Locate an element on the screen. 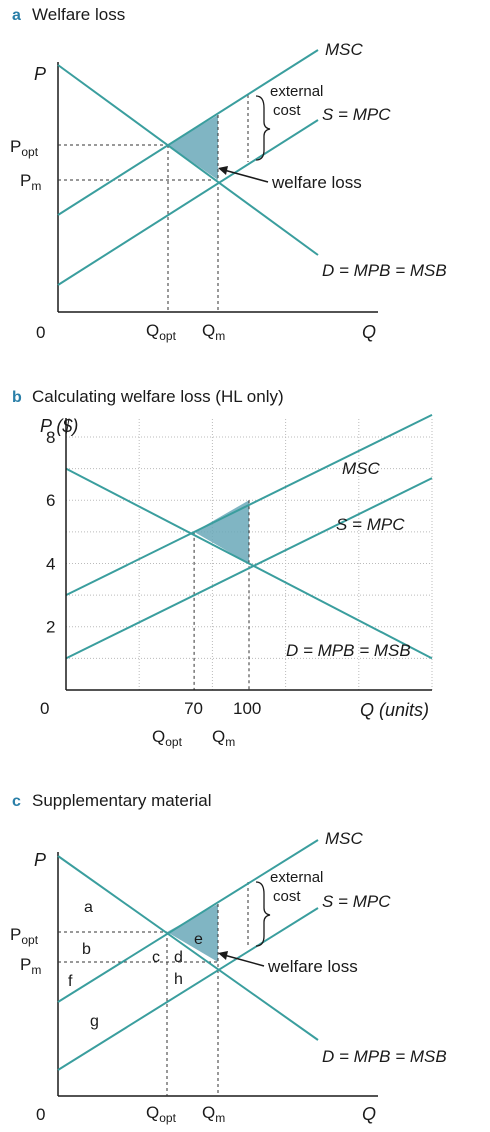 The width and height of the screenshot is (490, 1132). panel-b-demand-curve is located at coordinates (249, 563).